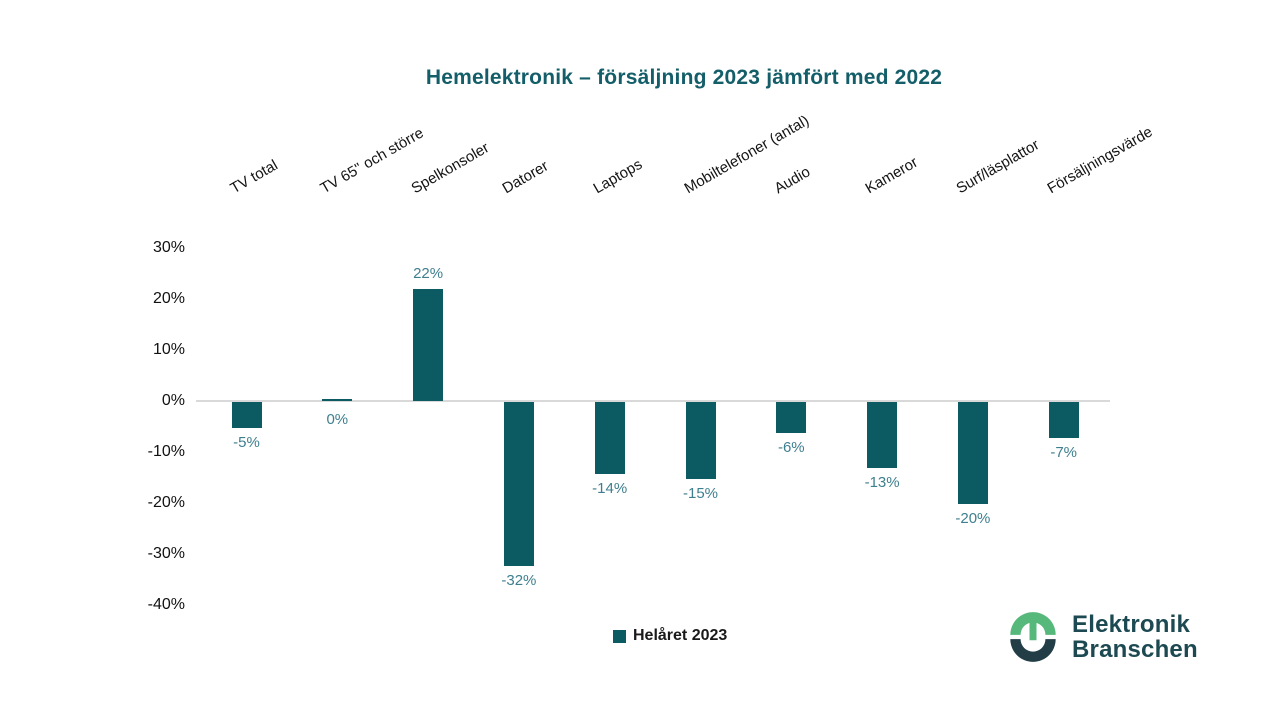  Describe the element at coordinates (998, 167) in the screenshot. I see `category-label: Surf/läsplattor` at that location.